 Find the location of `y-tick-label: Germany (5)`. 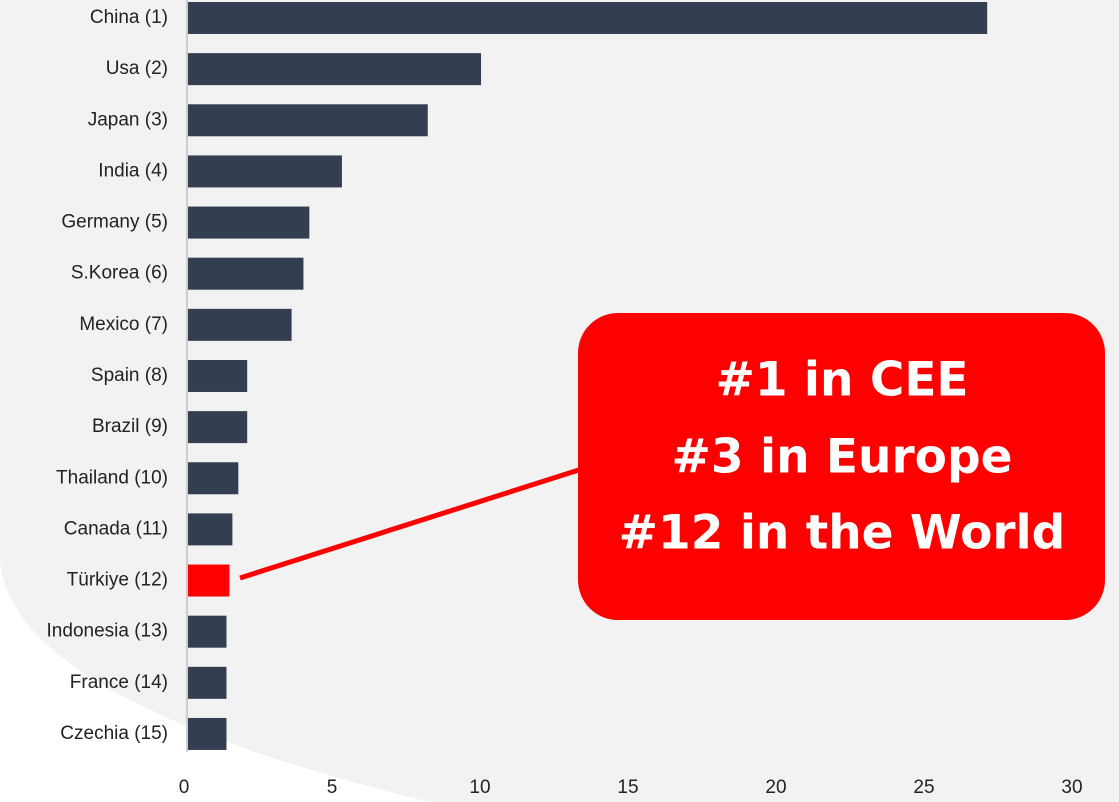

y-tick-label: Germany (5) is located at coordinates (114, 222).